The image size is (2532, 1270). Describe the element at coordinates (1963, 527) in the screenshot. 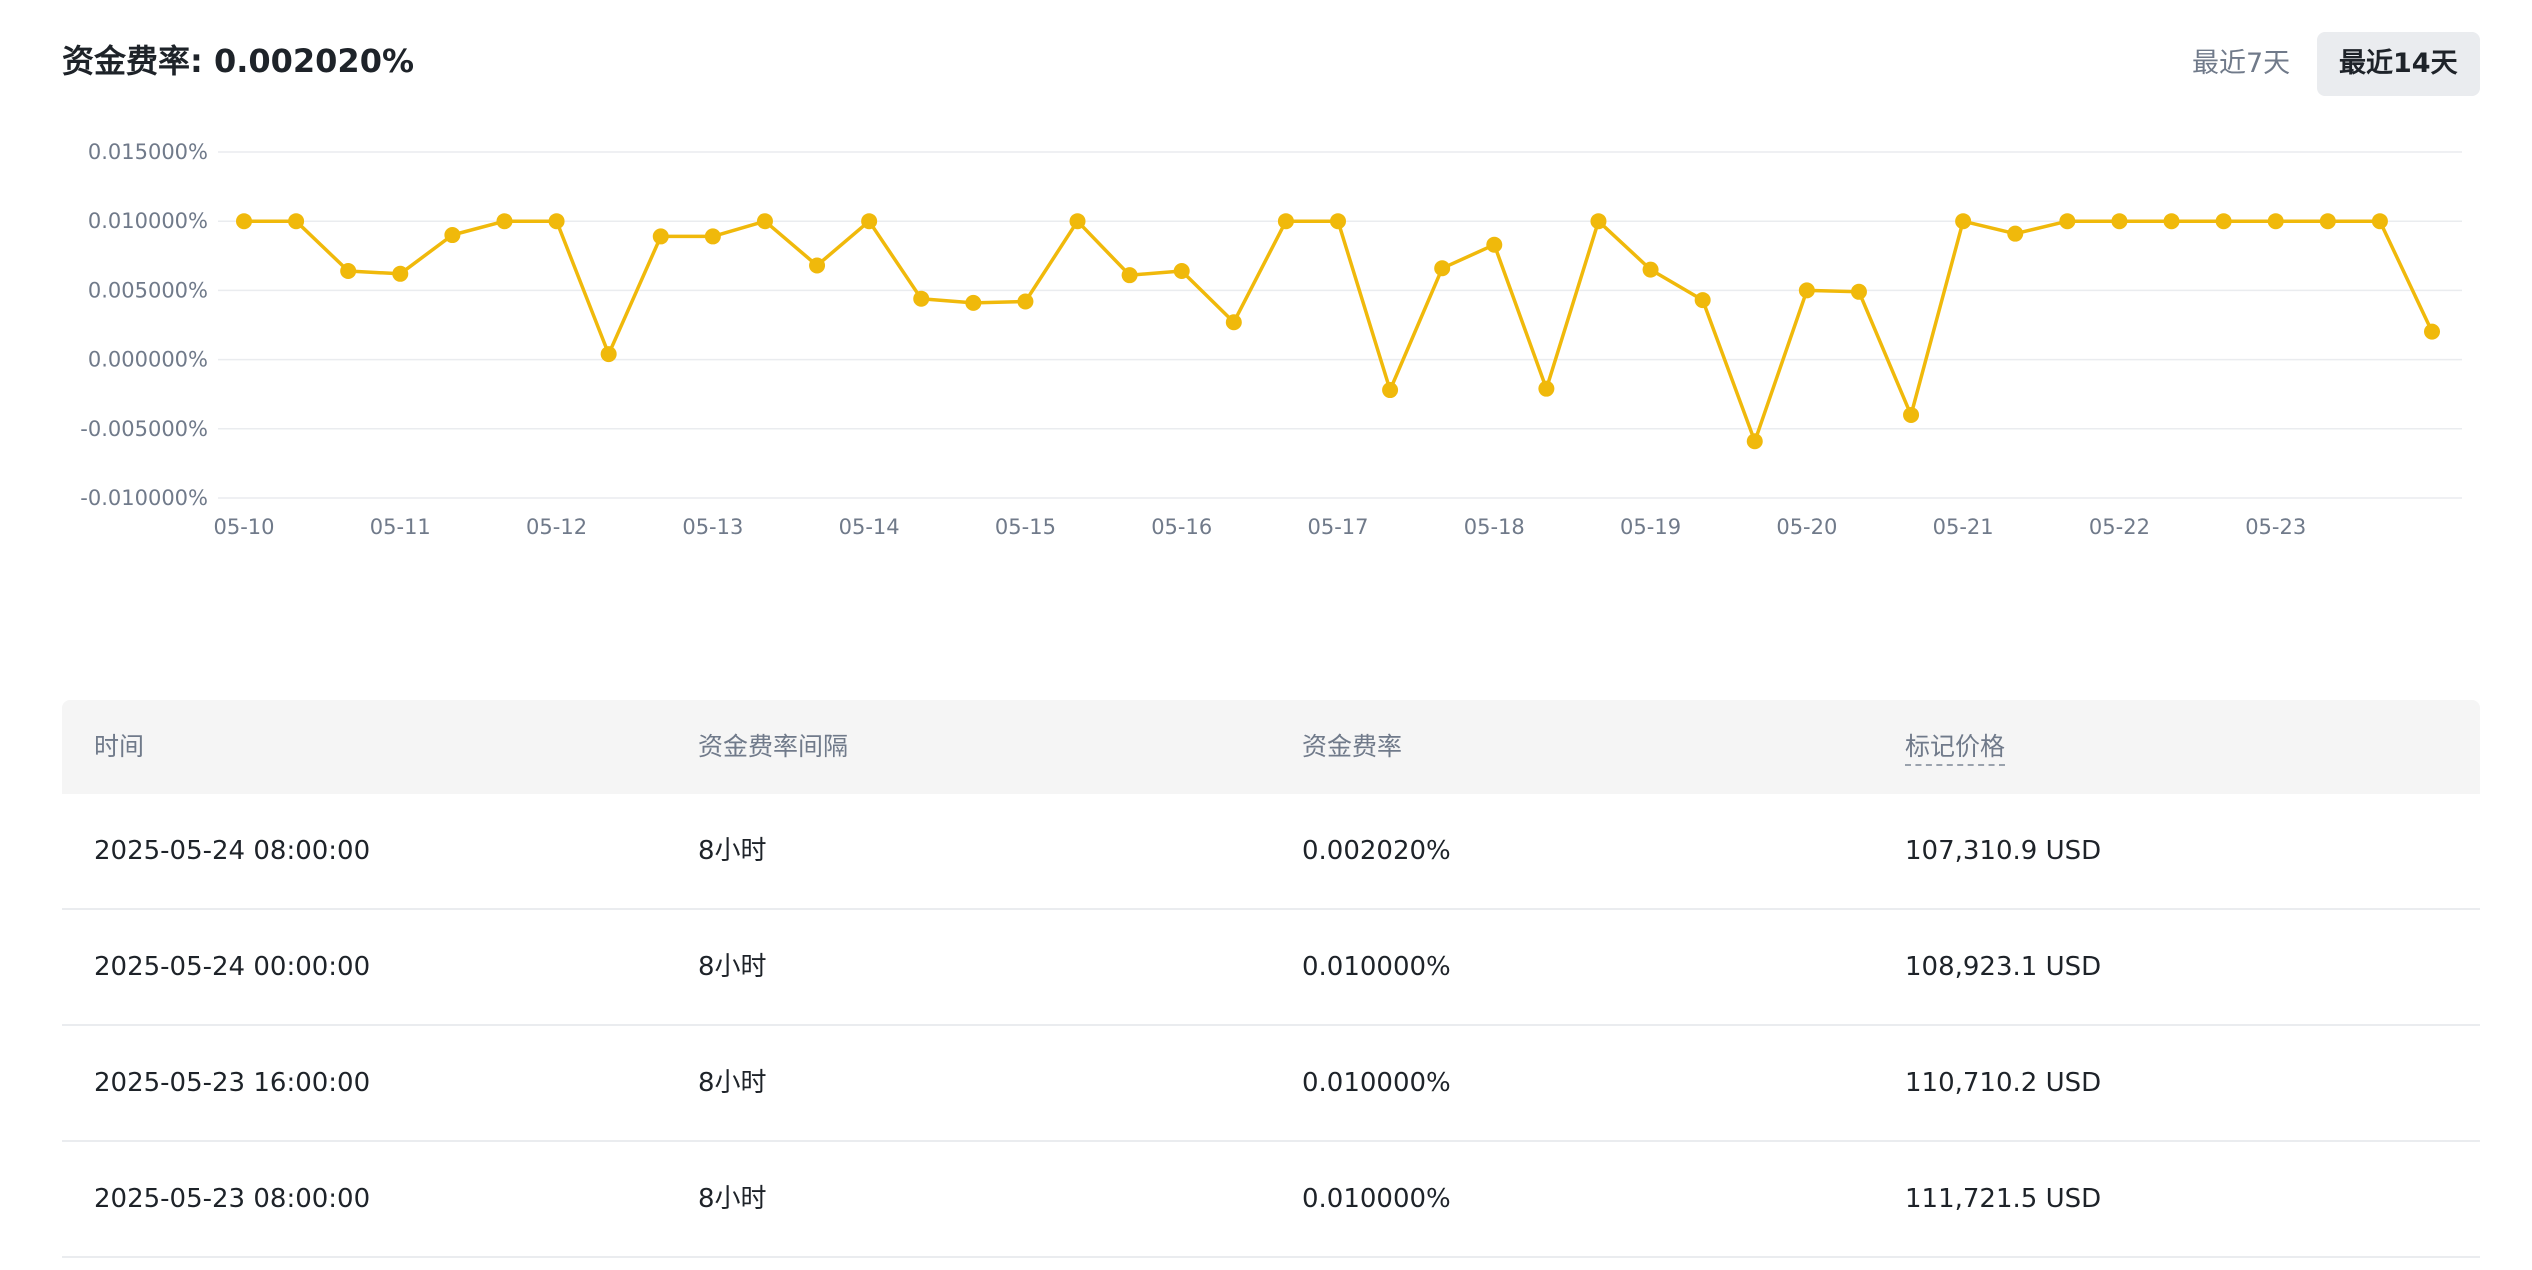

I see `x-tick-label: 05-21` at that location.